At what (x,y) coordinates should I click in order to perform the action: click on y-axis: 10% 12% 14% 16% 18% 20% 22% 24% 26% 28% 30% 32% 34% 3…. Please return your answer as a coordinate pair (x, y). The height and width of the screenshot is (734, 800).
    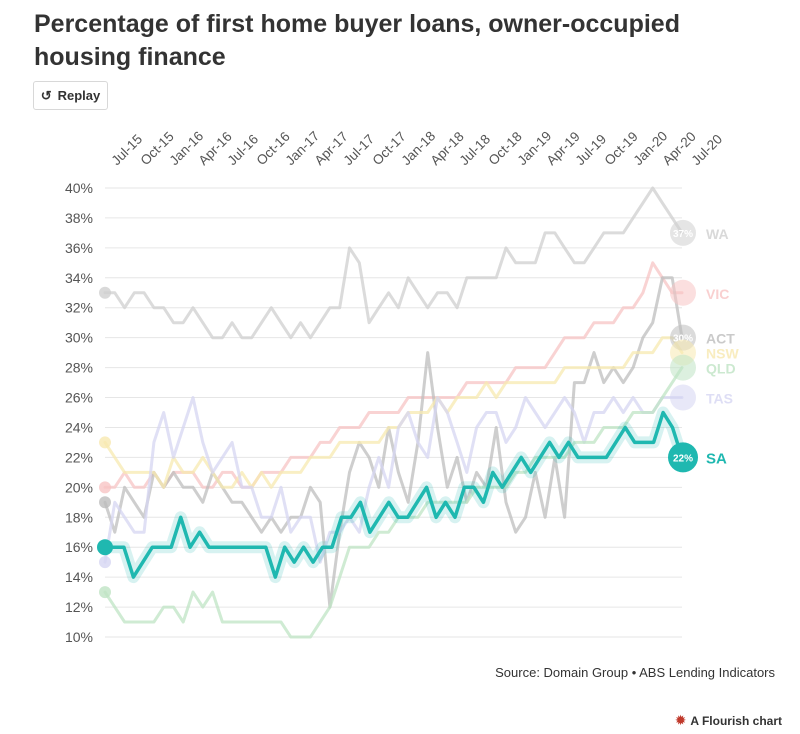
    Looking at the image, I should click on (79, 412).